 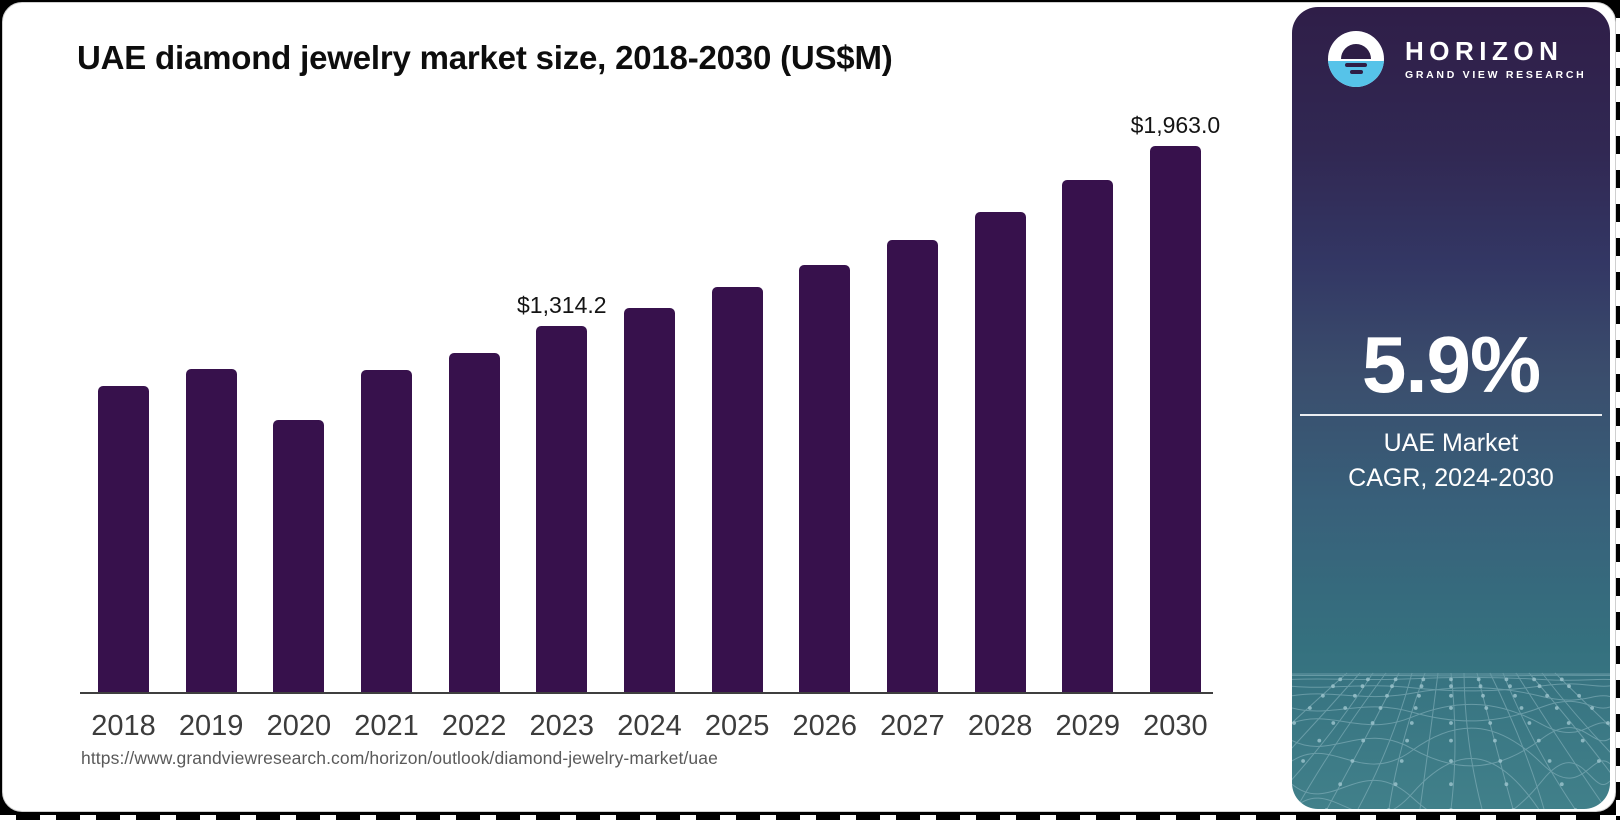 I want to click on brand-logo: HORIZON GRAND VIEW RESEARCH, so click(x=1457, y=59).